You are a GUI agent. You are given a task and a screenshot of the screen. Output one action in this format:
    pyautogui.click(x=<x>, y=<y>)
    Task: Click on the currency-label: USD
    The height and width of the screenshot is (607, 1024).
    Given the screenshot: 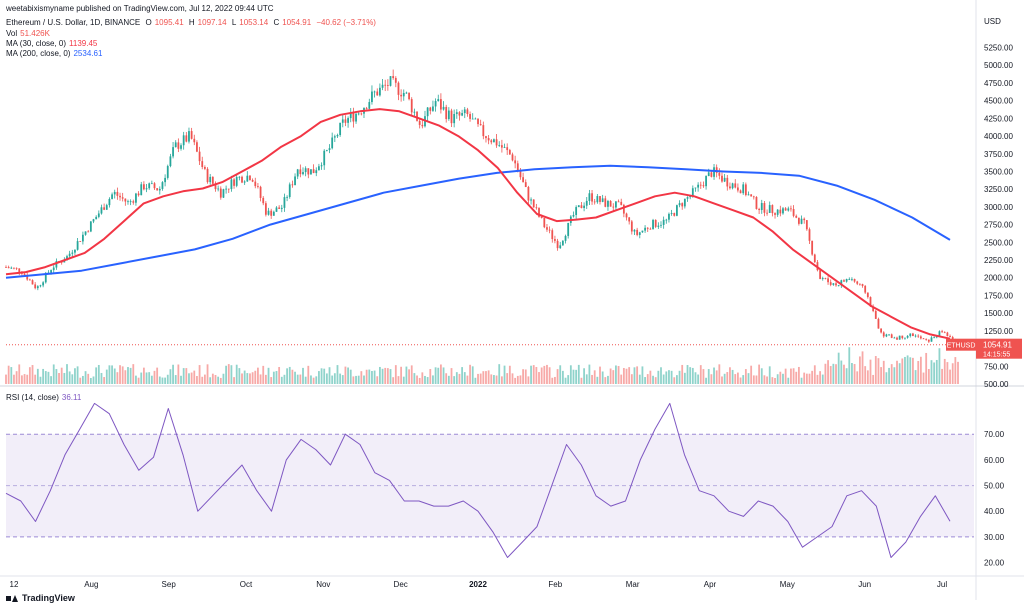 What is the action you would take?
    pyautogui.click(x=992, y=21)
    